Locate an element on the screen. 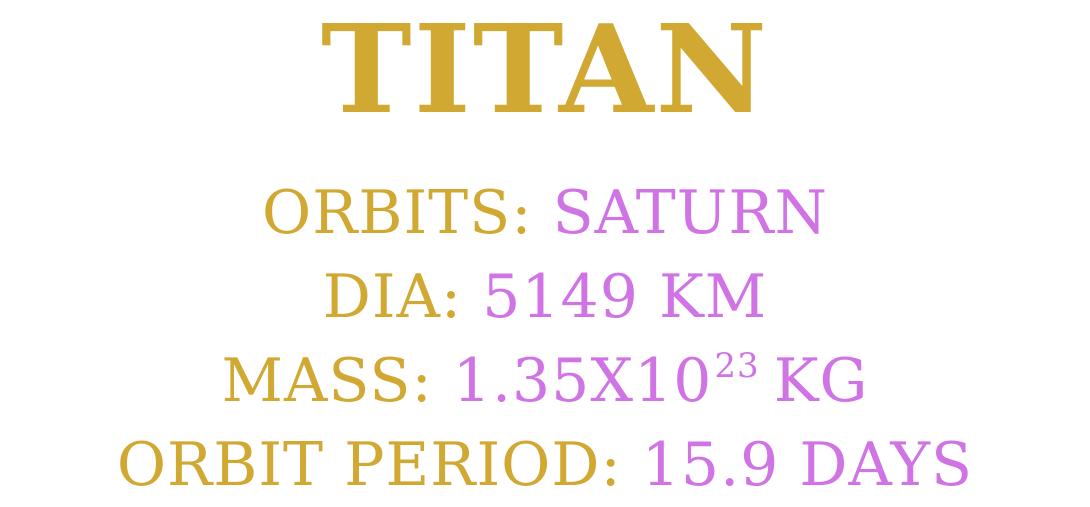 This screenshot has width=1090, height=507. fact-orbit-period: ORBIT PERIOD: 15.9 DAYS is located at coordinates (545, 465).